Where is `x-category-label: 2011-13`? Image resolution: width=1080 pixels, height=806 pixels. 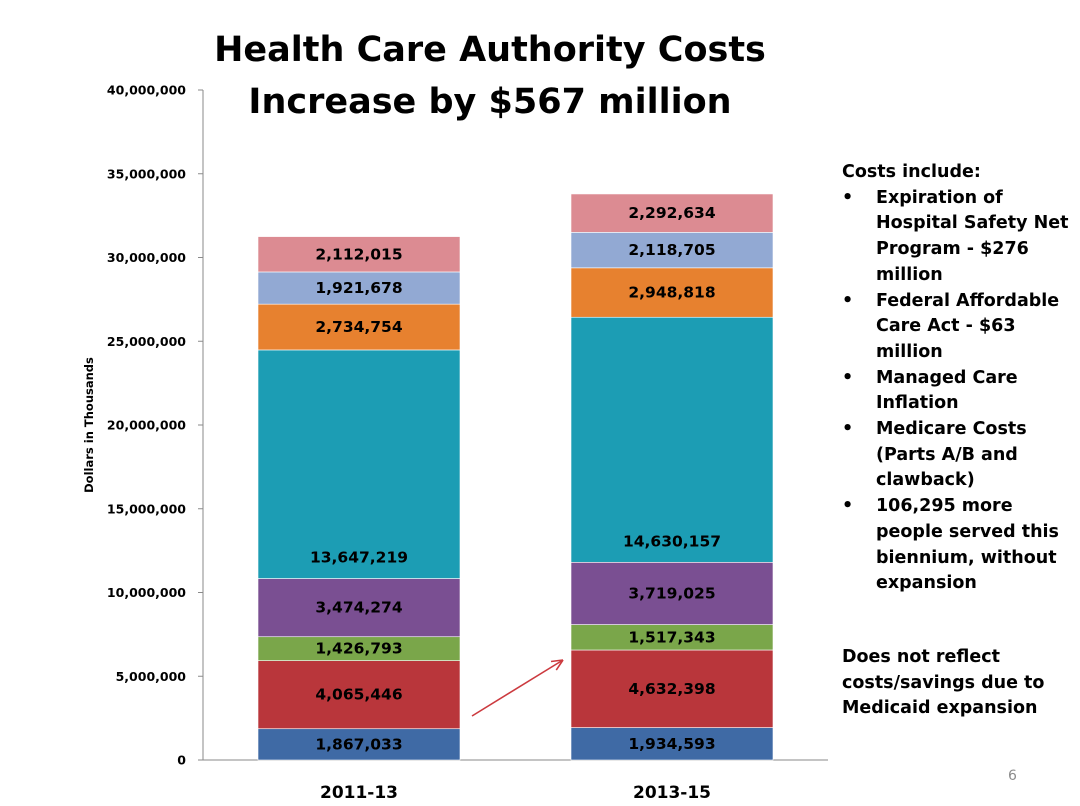
x-category-label: 2011-13 is located at coordinates (359, 793).